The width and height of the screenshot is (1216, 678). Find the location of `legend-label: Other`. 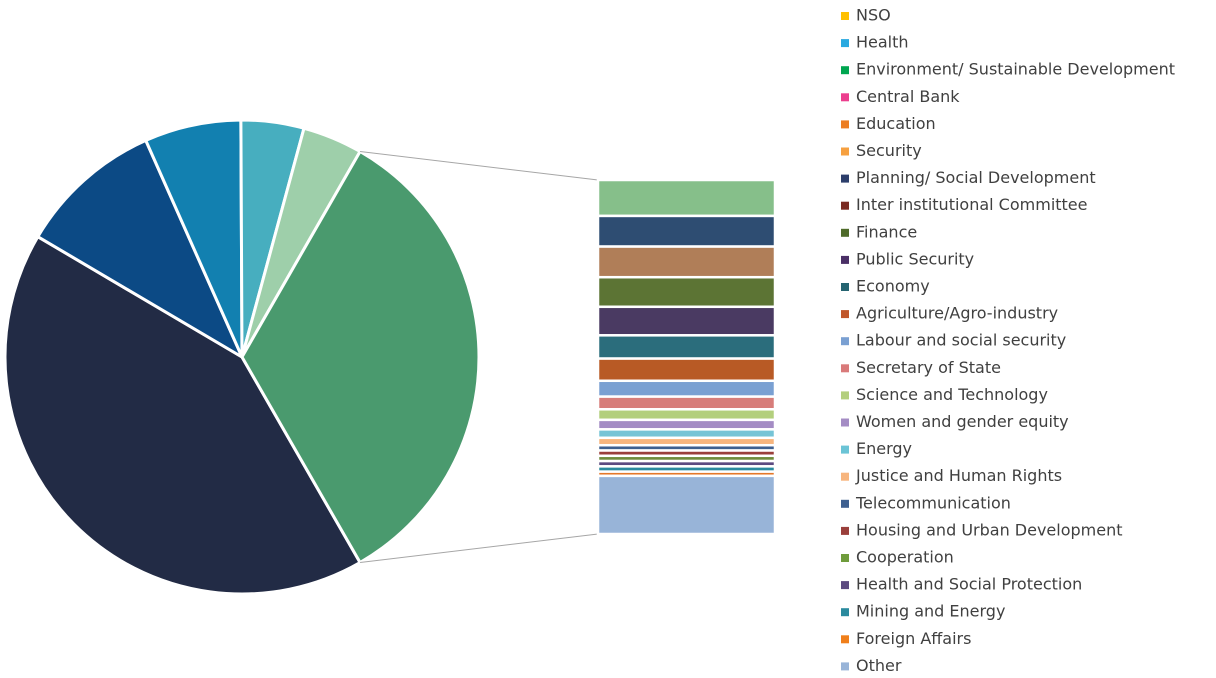

legend-label: Other is located at coordinates (879, 665).